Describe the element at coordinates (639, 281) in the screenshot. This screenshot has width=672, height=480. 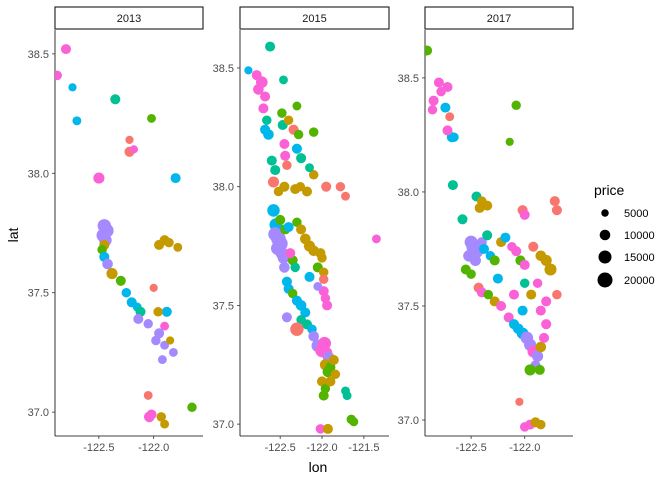
I see `legend-label: 20000` at that location.